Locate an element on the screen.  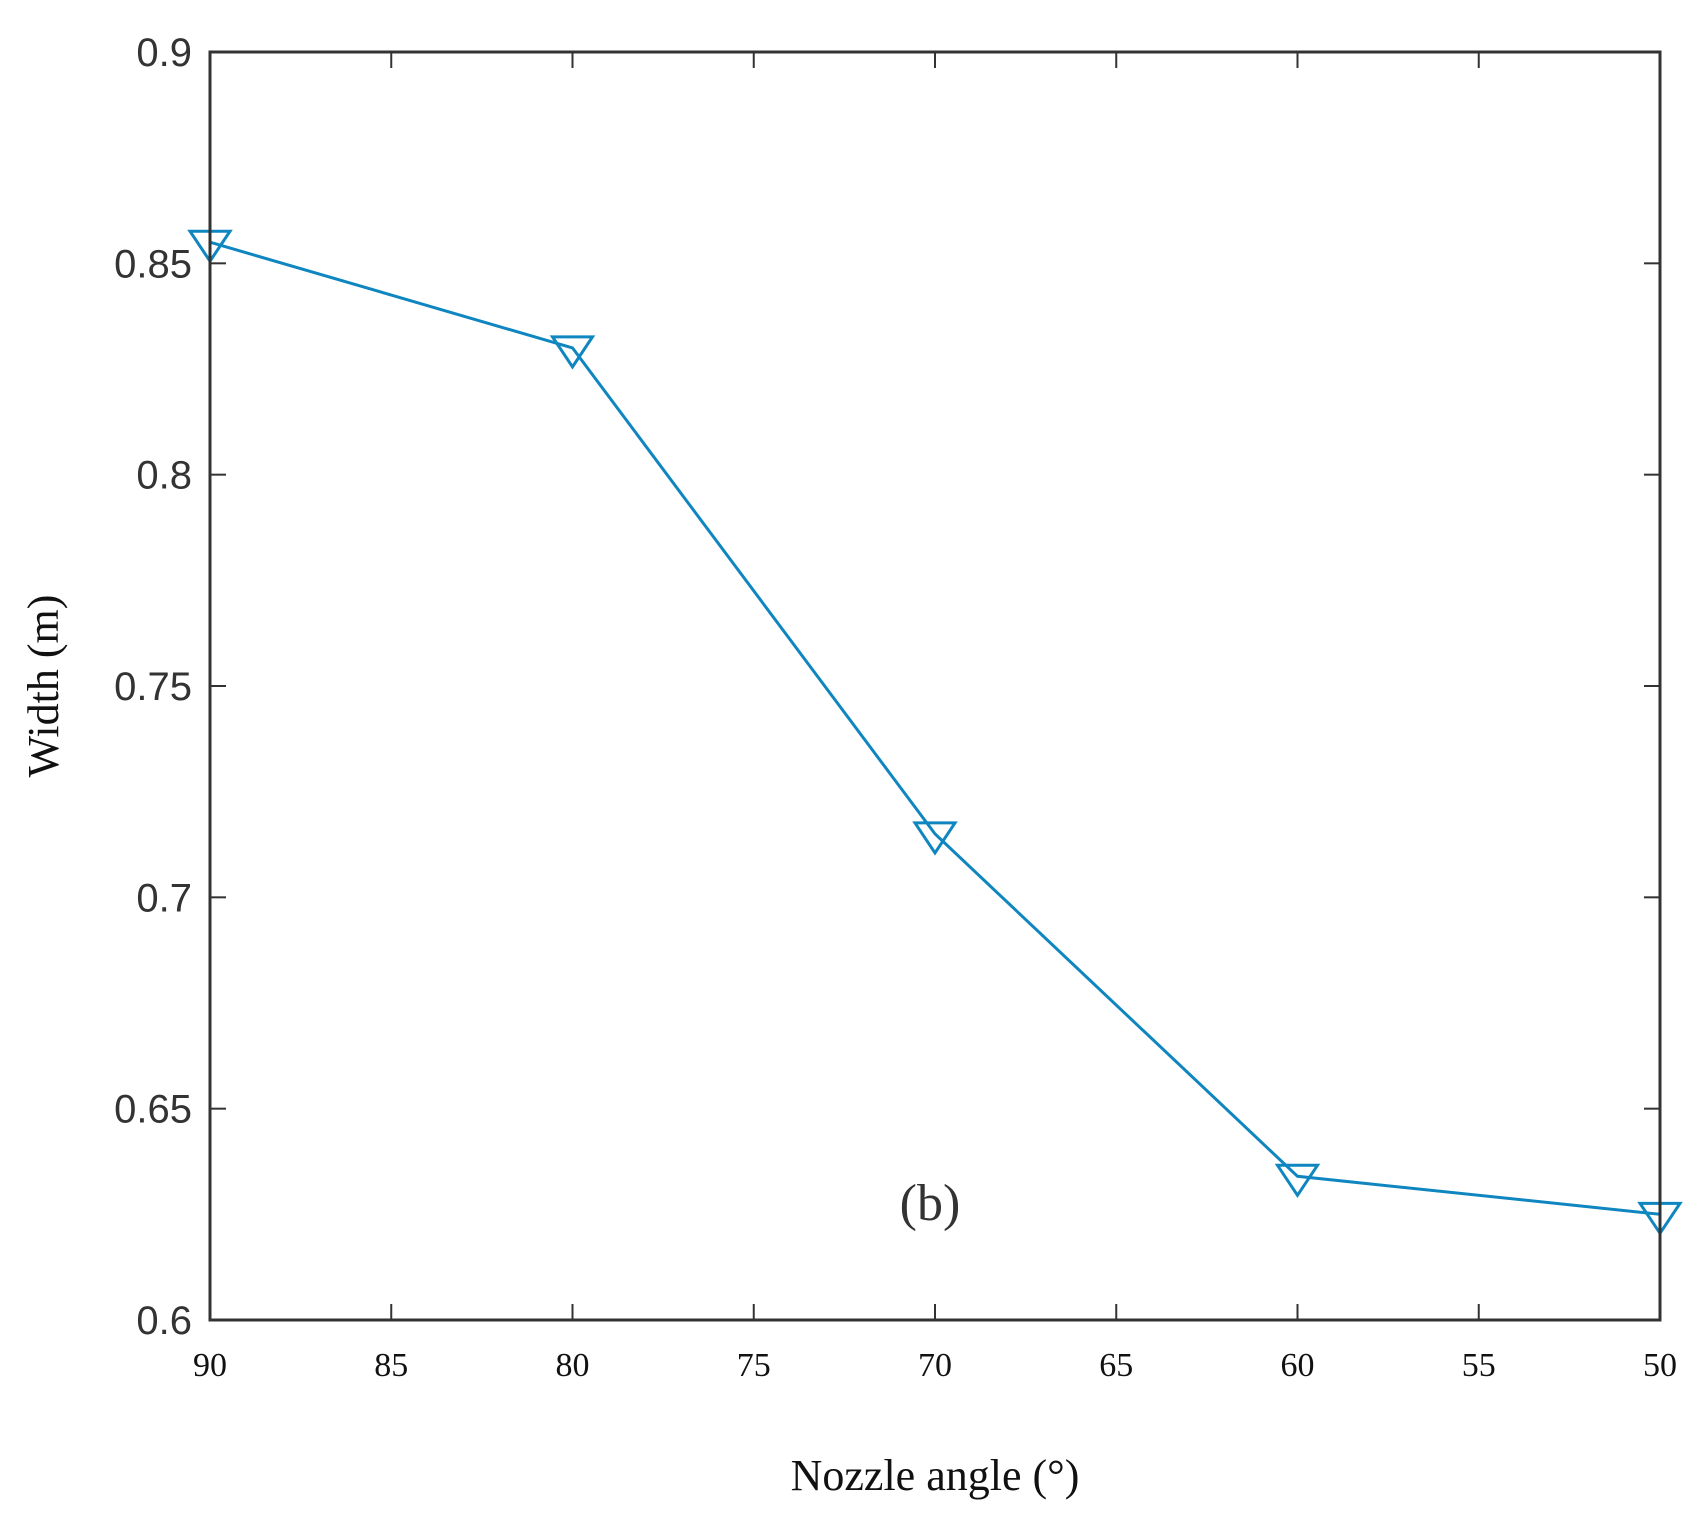
y-axis-label: Width (m) is located at coordinates (43, 686).